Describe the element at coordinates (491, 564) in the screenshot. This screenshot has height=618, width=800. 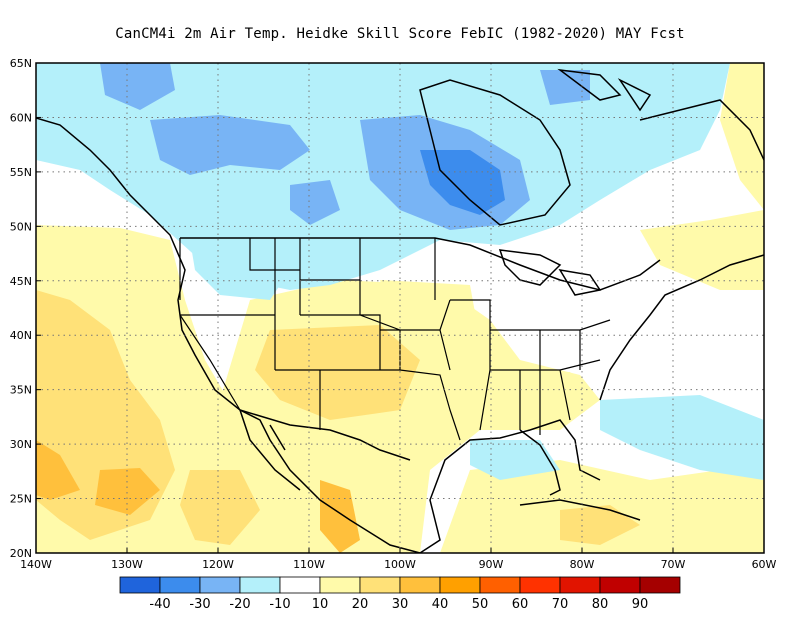
I see `lon-tick-label: 90W` at that location.